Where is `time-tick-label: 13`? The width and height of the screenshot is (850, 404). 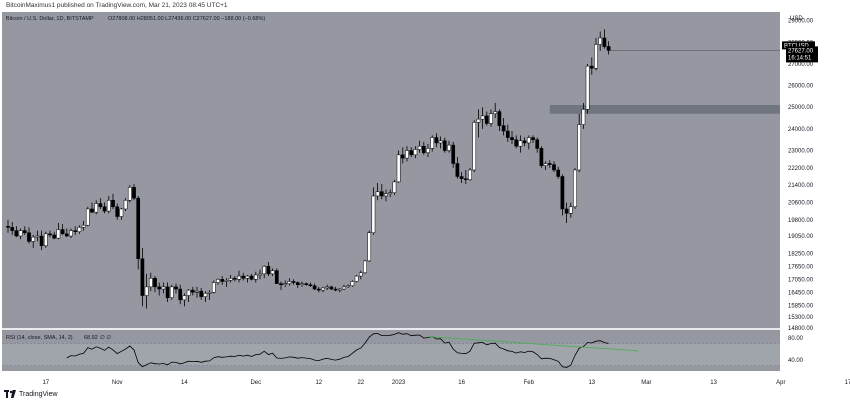
time-tick-label: 13 is located at coordinates (713, 383).